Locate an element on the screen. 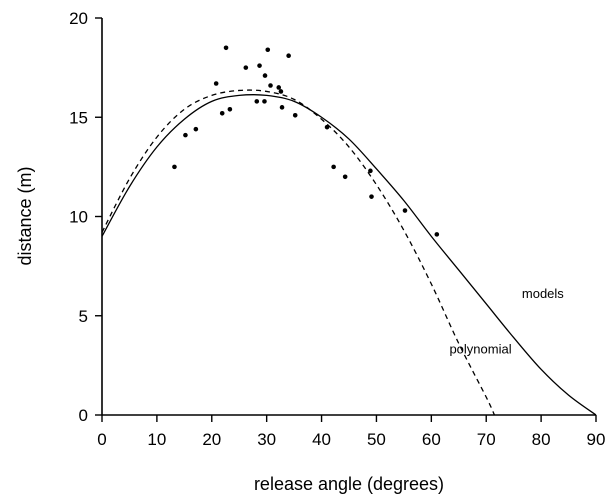 The width and height of the screenshot is (611, 500). annotations: models polynomial is located at coordinates (506, 321).